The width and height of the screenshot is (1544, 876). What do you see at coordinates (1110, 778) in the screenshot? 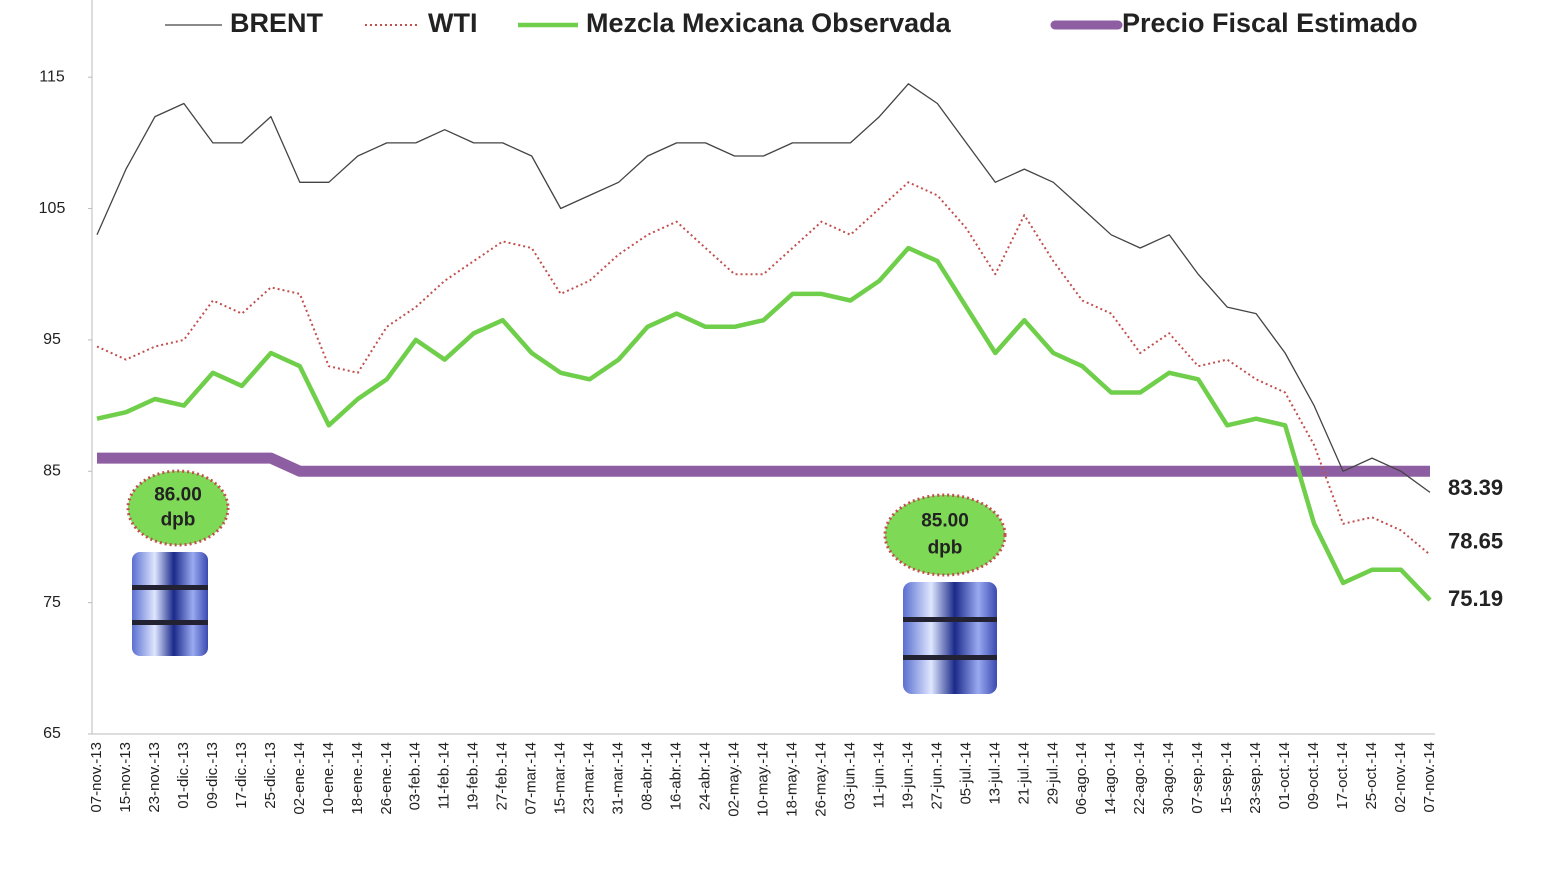
I see `x-tick-label: 14-ago.-14` at bounding box center [1110, 778].